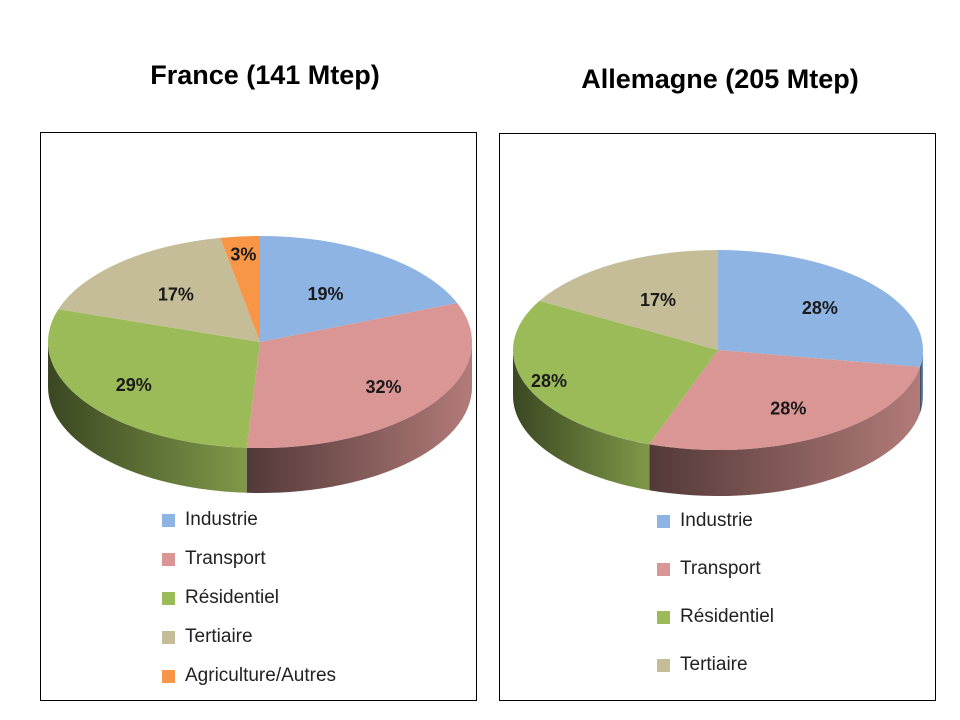 Image resolution: width=960 pixels, height=720 pixels. What do you see at coordinates (265, 75) in the screenshot?
I see `chart-title-france: France (141 Mtep)` at bounding box center [265, 75].